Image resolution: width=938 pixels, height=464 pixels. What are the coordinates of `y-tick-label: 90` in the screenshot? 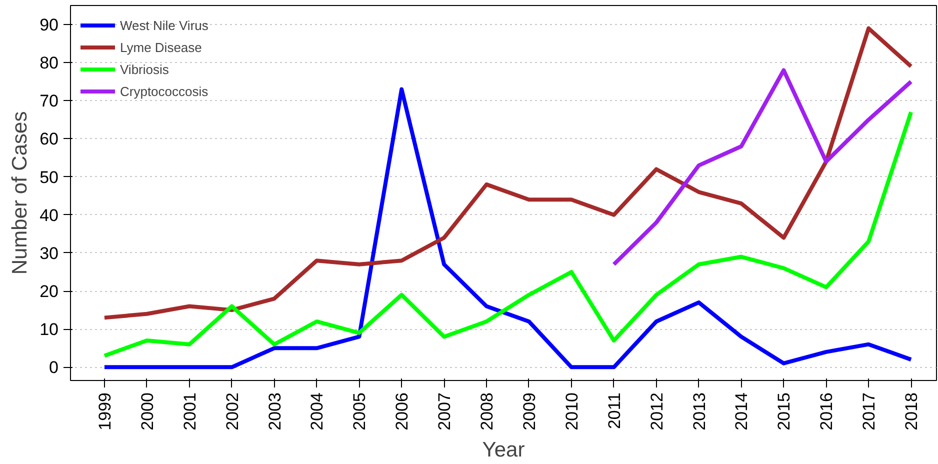 It's located at (49, 25).